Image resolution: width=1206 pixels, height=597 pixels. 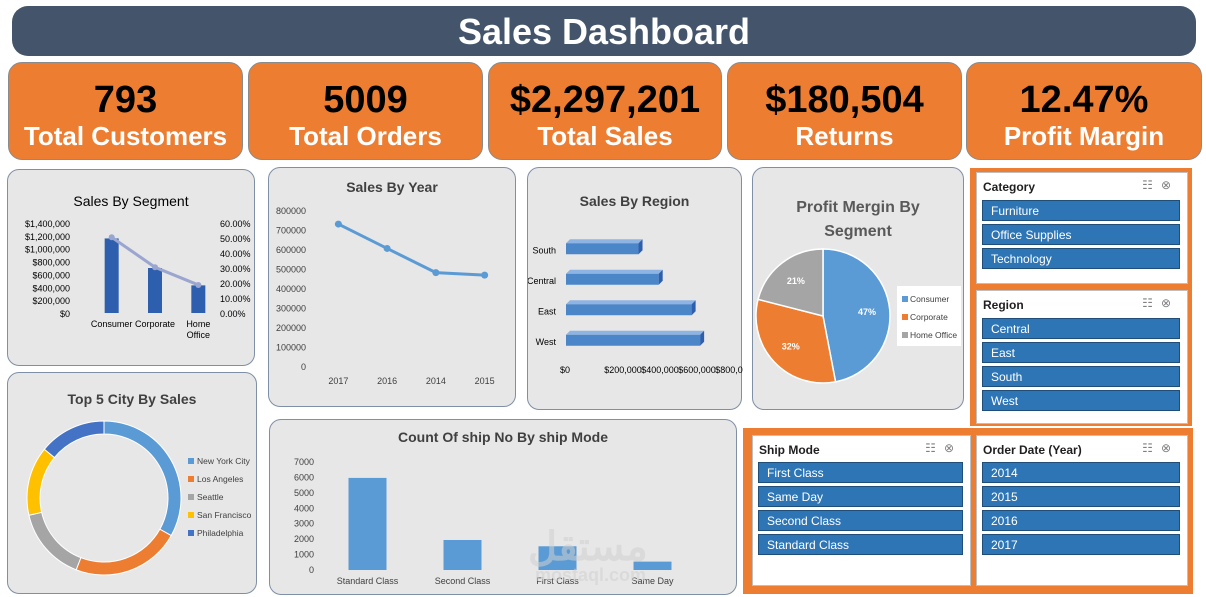 What do you see at coordinates (605, 111) in the screenshot?
I see `kpi-card-total-sales: $2,297,201 Total Sales` at bounding box center [605, 111].